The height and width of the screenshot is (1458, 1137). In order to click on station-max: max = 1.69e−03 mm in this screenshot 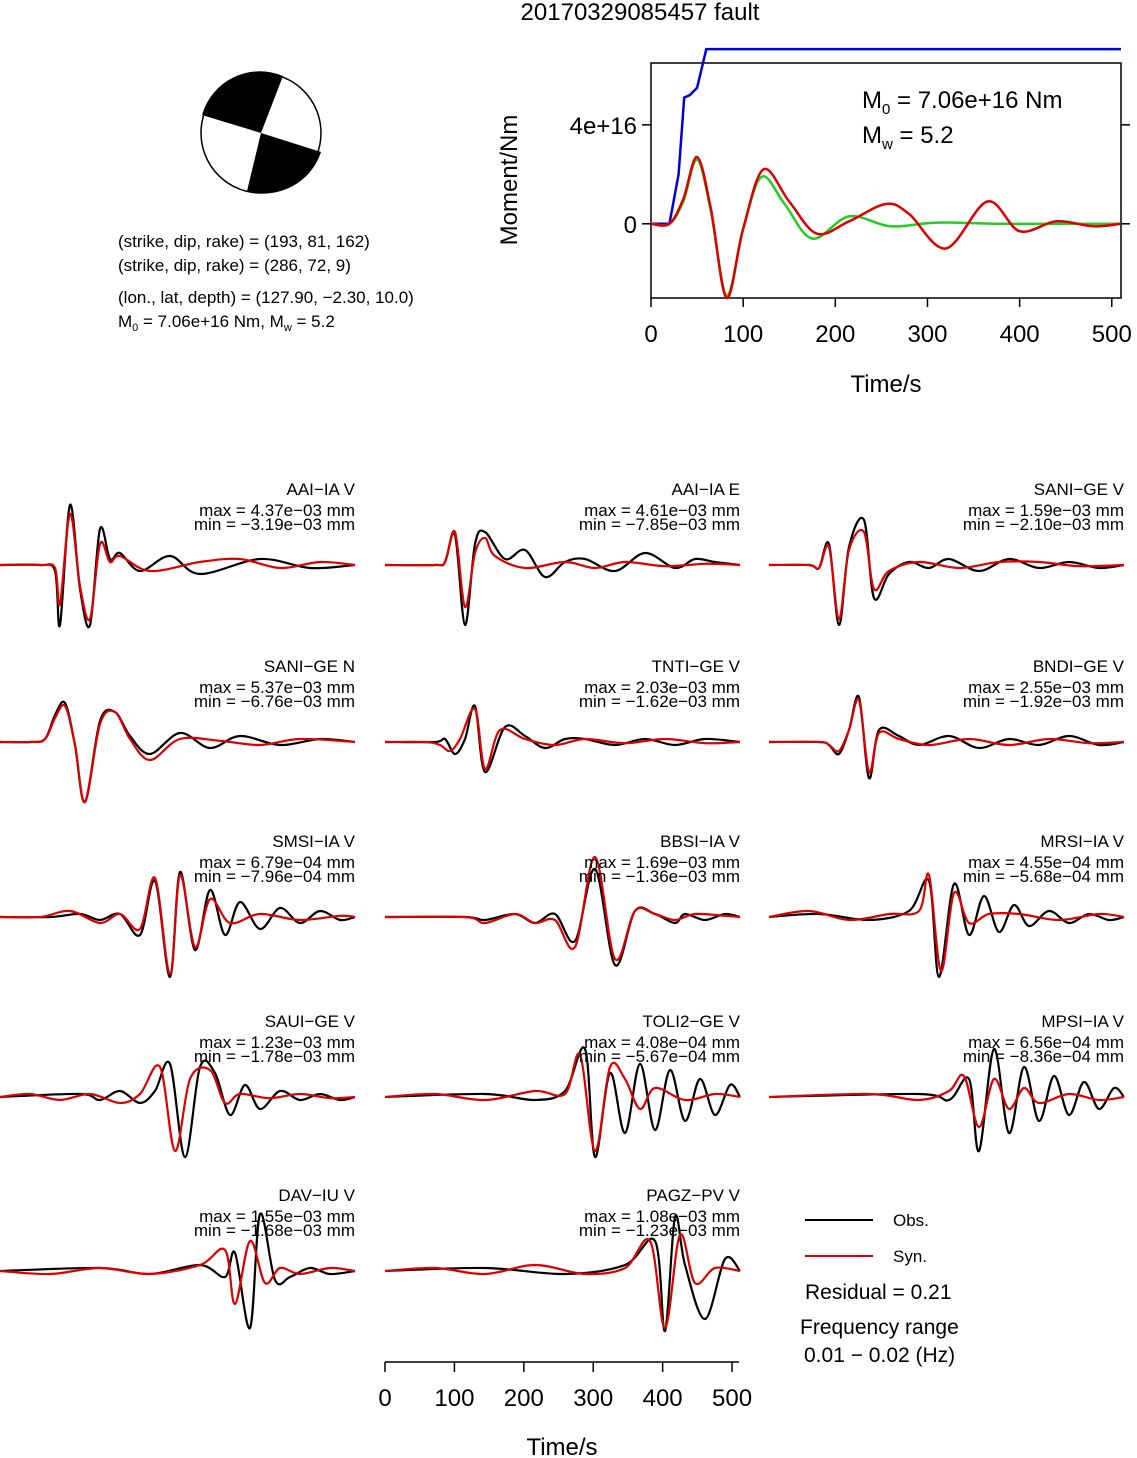, I will do `click(662, 862)`.